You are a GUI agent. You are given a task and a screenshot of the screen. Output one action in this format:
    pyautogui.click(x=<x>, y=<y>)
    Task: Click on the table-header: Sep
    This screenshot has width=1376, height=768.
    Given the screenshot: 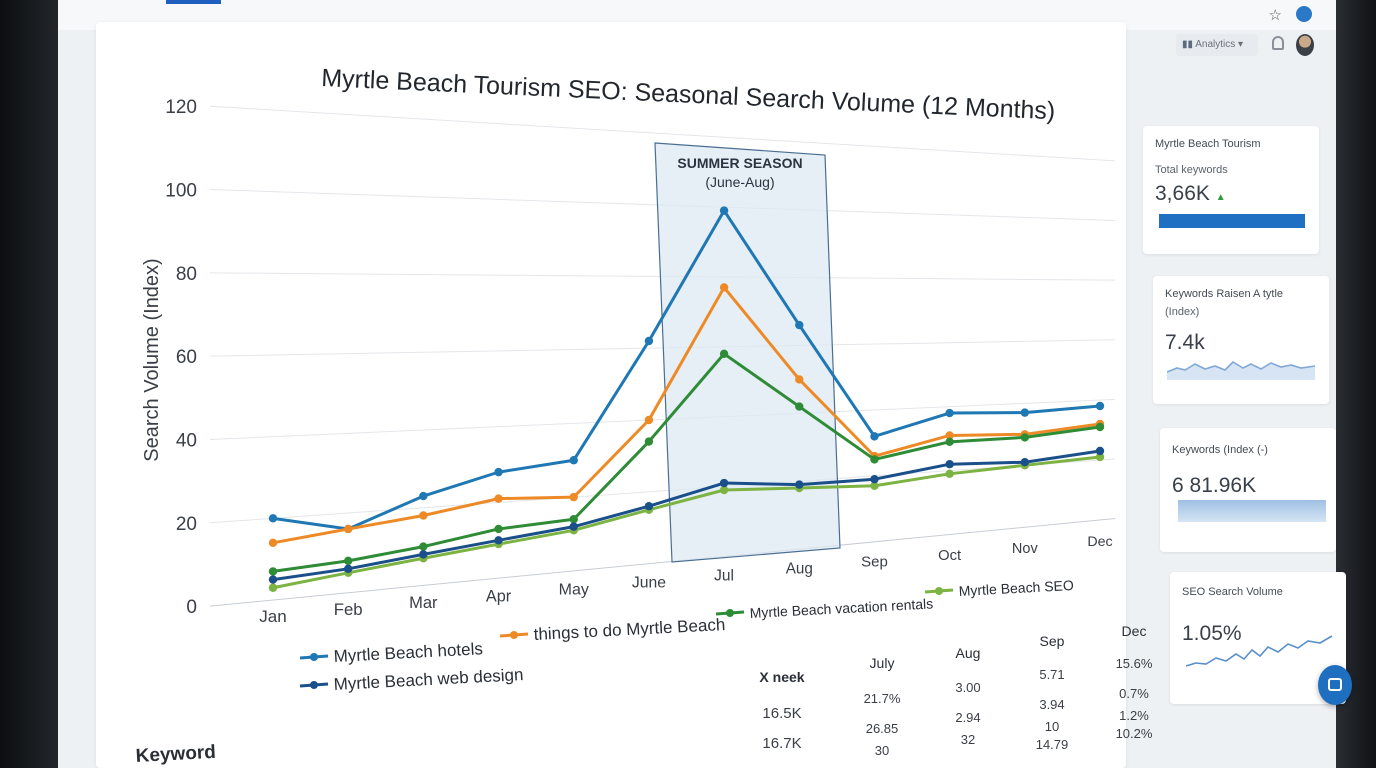 What is the action you would take?
    pyautogui.click(x=1052, y=641)
    